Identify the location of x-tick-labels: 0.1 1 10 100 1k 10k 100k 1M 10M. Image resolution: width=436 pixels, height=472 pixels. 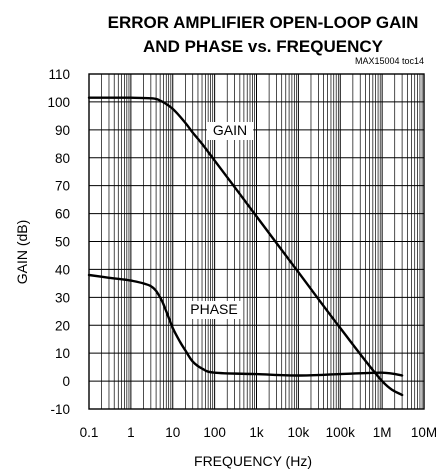
(258, 432).